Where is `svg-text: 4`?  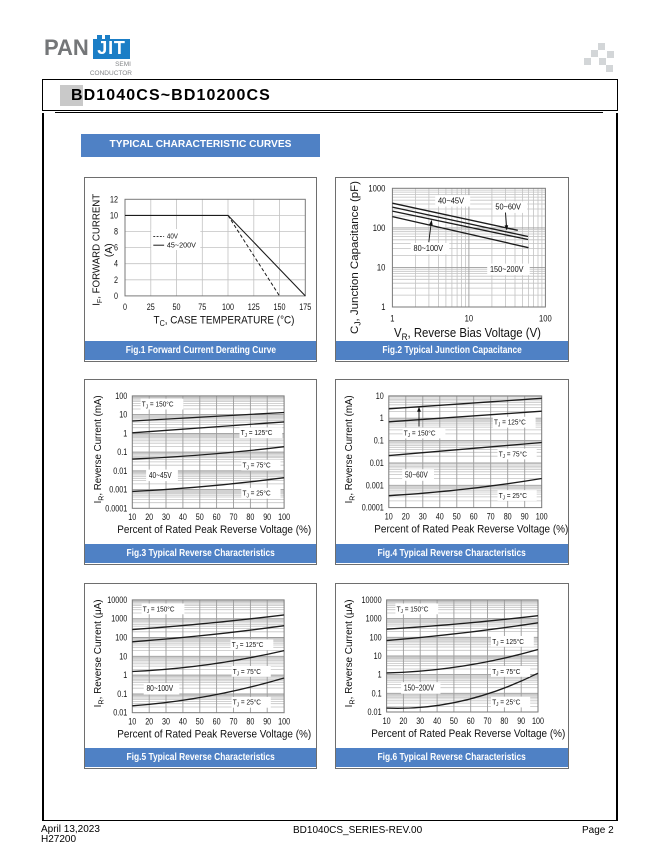
svg-text: 4 is located at coordinates (116, 264).